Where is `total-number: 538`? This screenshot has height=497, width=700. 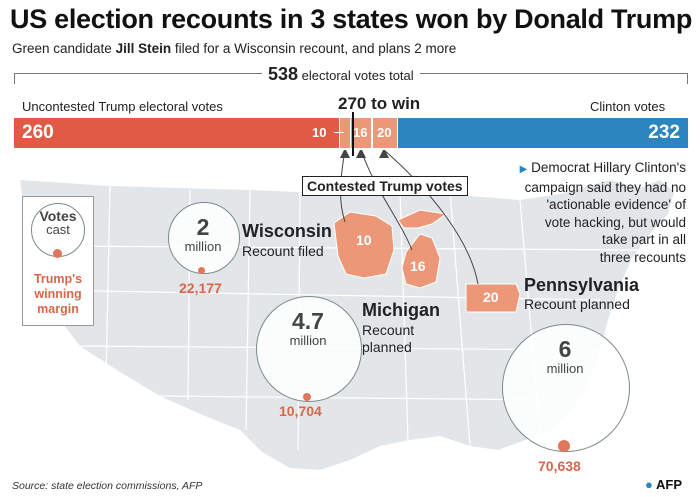 total-number: 538 is located at coordinates (283, 74).